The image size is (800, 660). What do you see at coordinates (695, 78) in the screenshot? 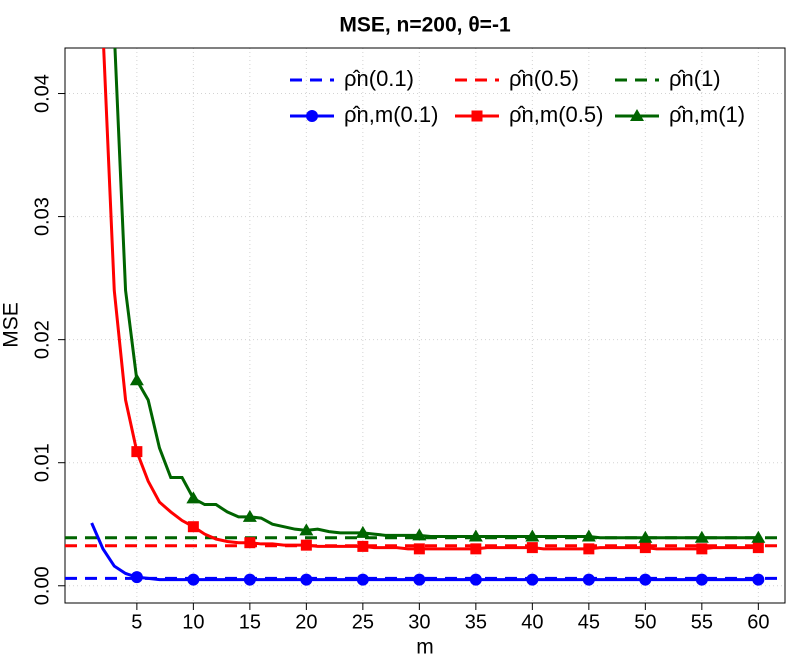
I see `legend-label: ρ̂n(1)` at bounding box center [695, 78].